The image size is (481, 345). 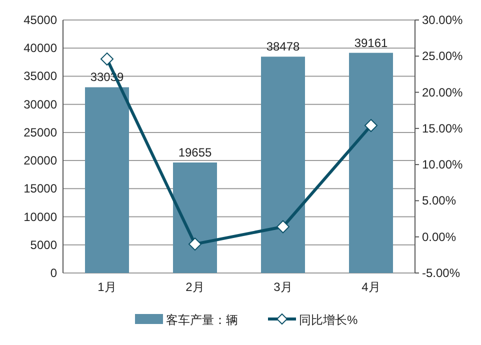 I want to click on y2-tick-label: 25.00%, so click(x=443, y=56).